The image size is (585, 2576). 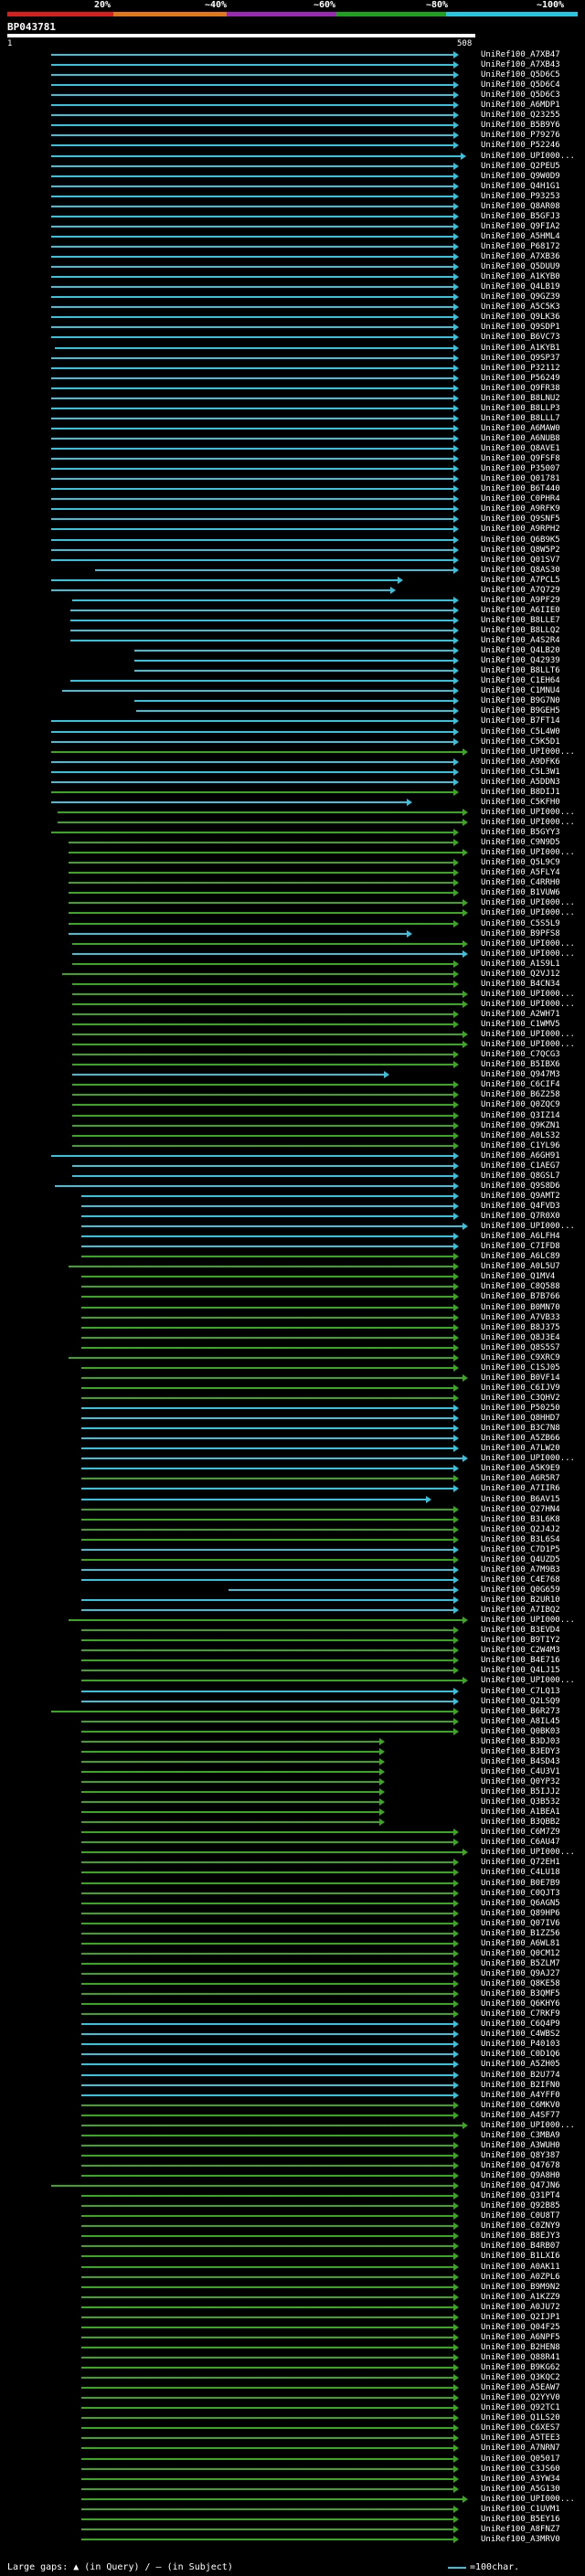 What do you see at coordinates (293, 468) in the screenshot?
I see `hit-row: UniRef100_P35007` at bounding box center [293, 468].